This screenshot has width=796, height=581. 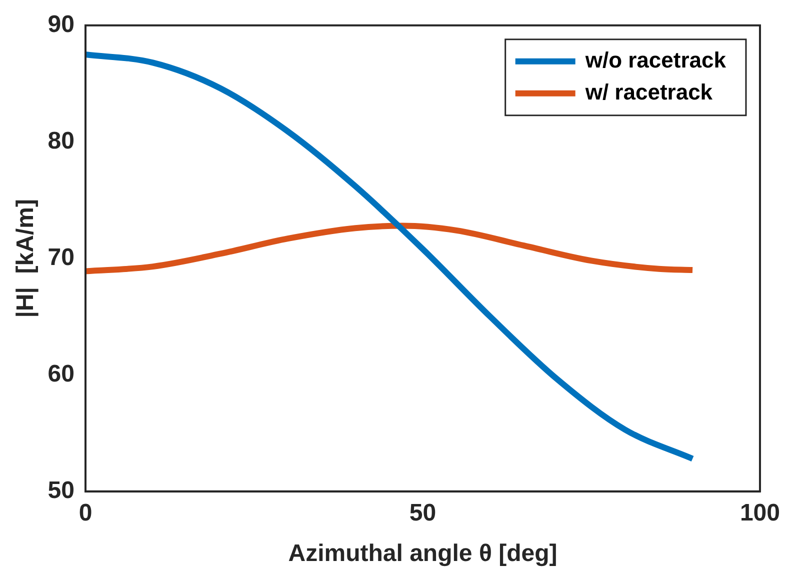 What do you see at coordinates (85, 512) in the screenshot?
I see `x-tick-label: 0` at bounding box center [85, 512].